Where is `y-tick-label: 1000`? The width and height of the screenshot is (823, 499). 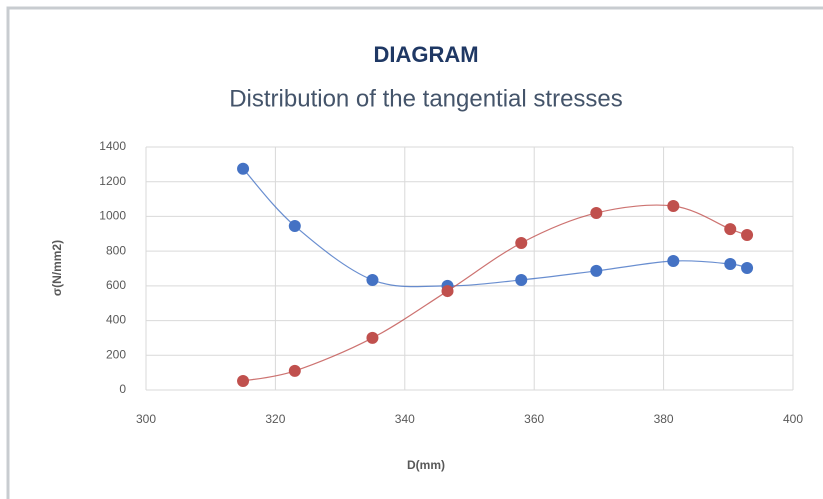 y-tick-label: 1000 is located at coordinates (112, 216).